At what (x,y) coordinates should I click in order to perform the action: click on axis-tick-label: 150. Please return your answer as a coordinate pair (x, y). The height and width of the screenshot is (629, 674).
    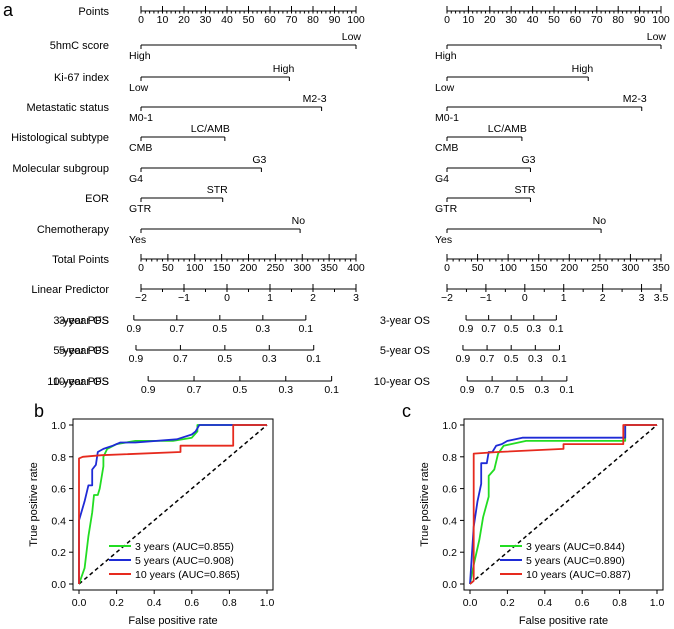
    Looking at the image, I should click on (222, 268).